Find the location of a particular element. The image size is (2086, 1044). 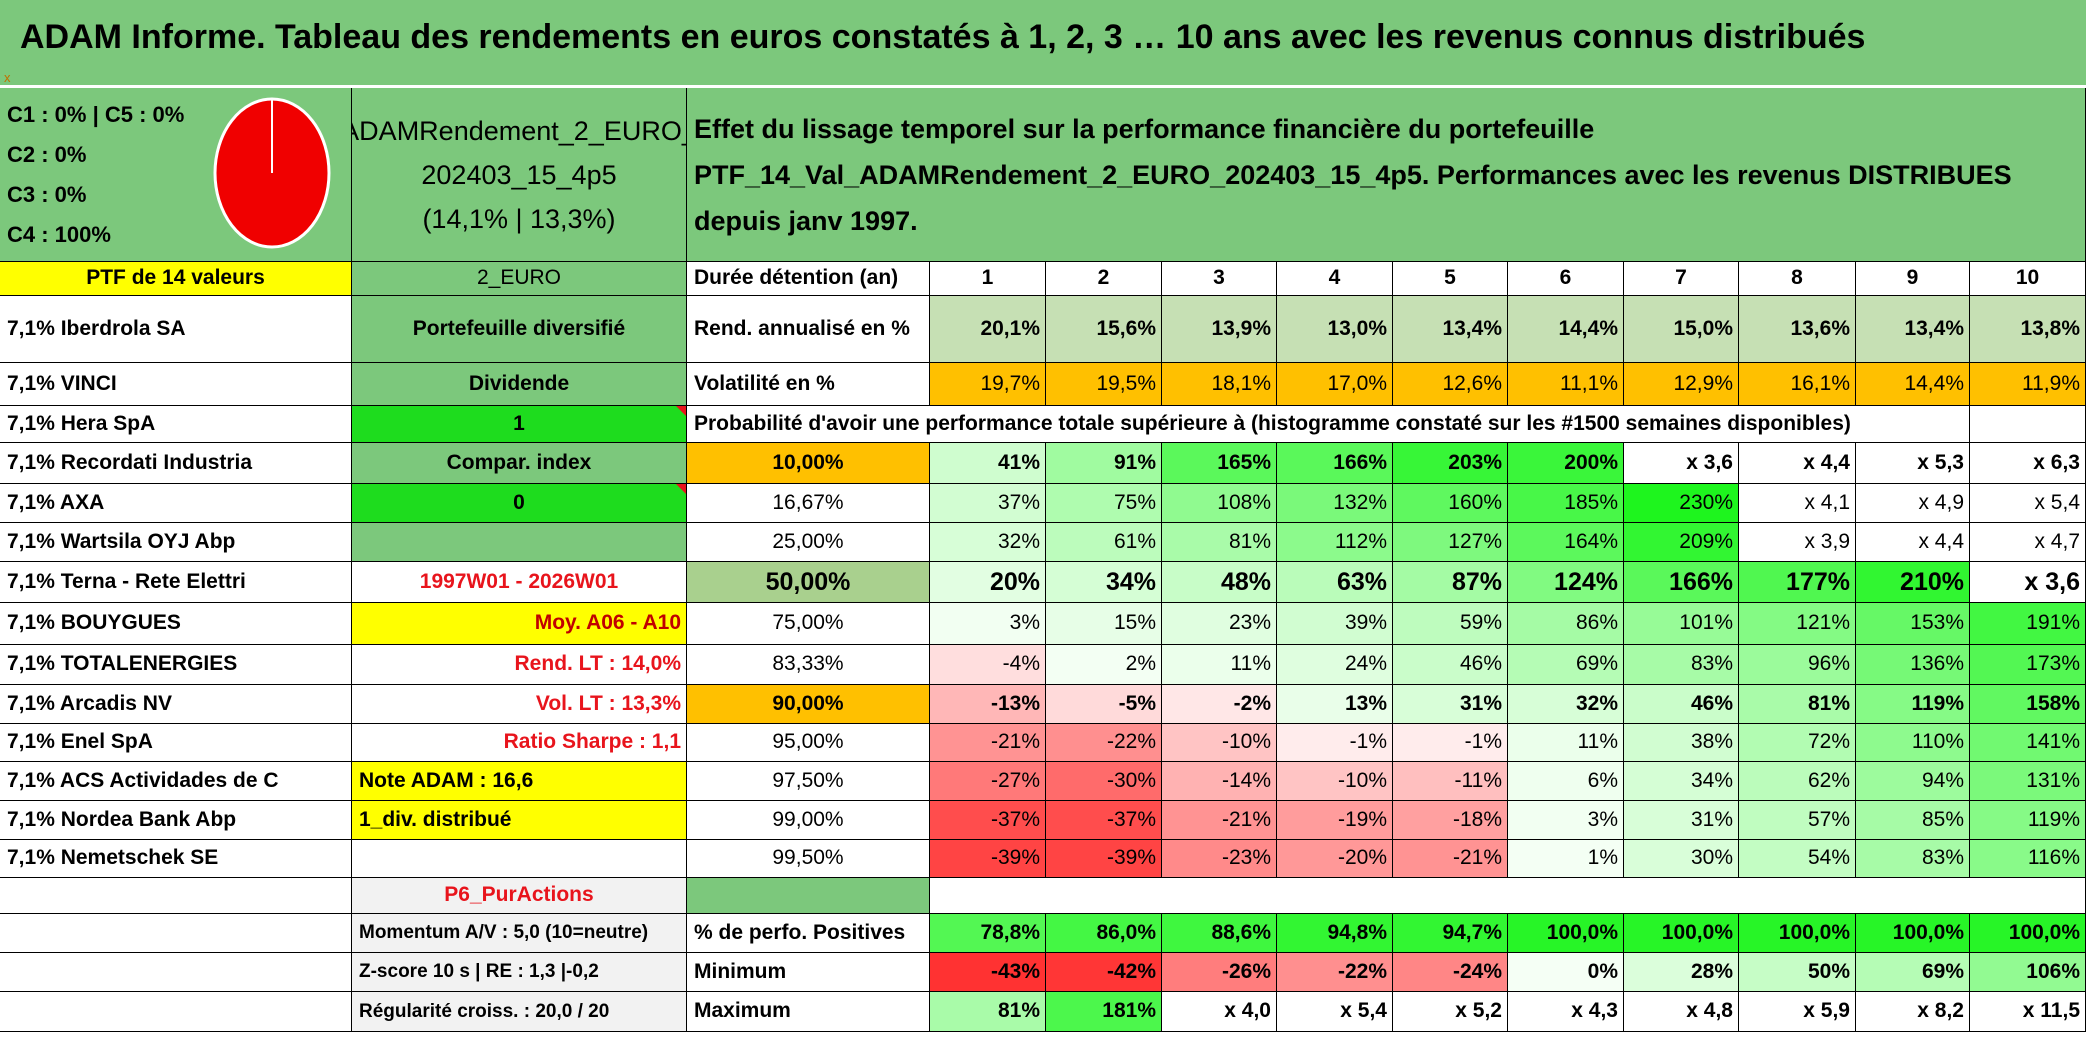

regularite: Régularité croiss. : 20,0 / 20 is located at coordinates (519, 1012).